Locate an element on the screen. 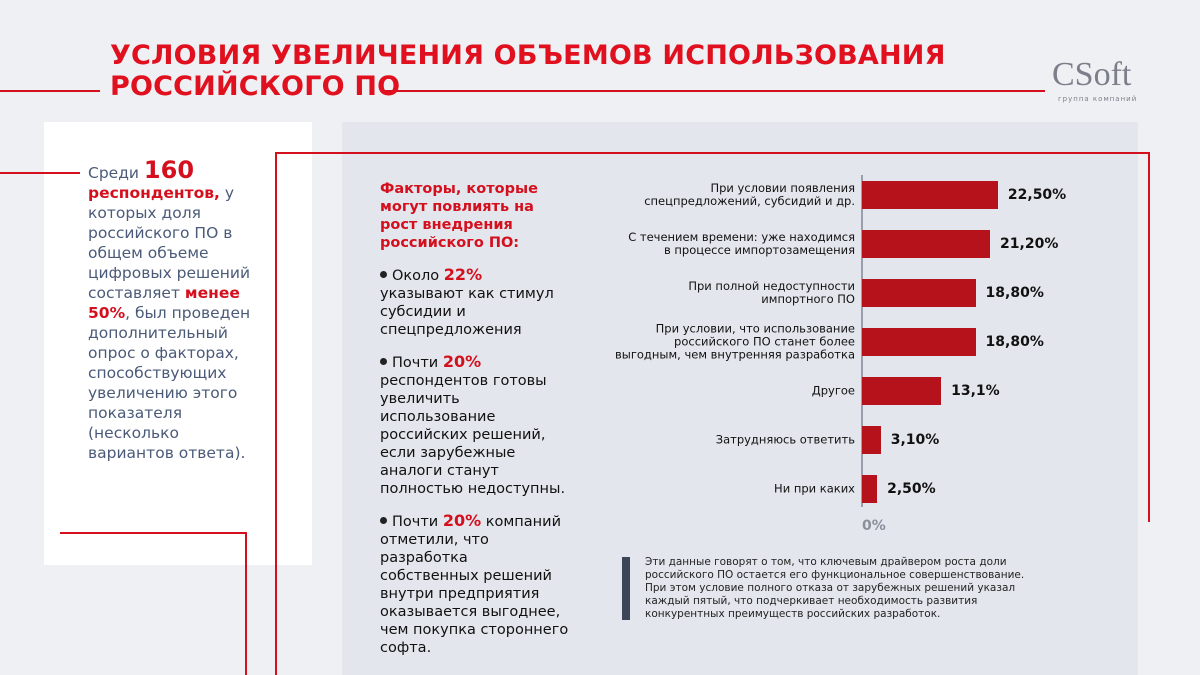  intro-card is located at coordinates (178, 343).